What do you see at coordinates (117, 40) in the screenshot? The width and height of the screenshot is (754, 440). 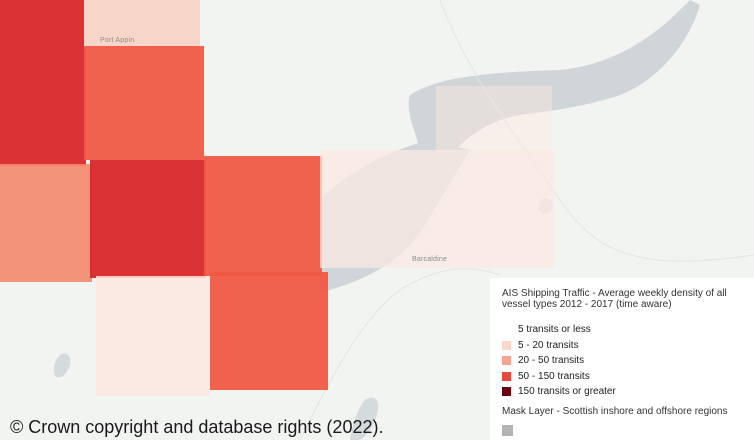 I see `place-label-port-appin: Port Appin` at bounding box center [117, 40].